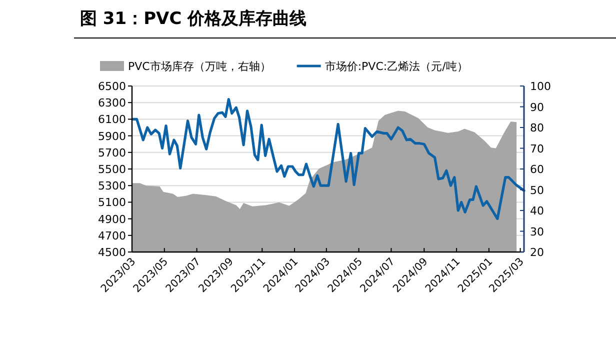  Describe the element at coordinates (537, 190) in the screenshot. I see `y2-tick-label: 50` at that location.